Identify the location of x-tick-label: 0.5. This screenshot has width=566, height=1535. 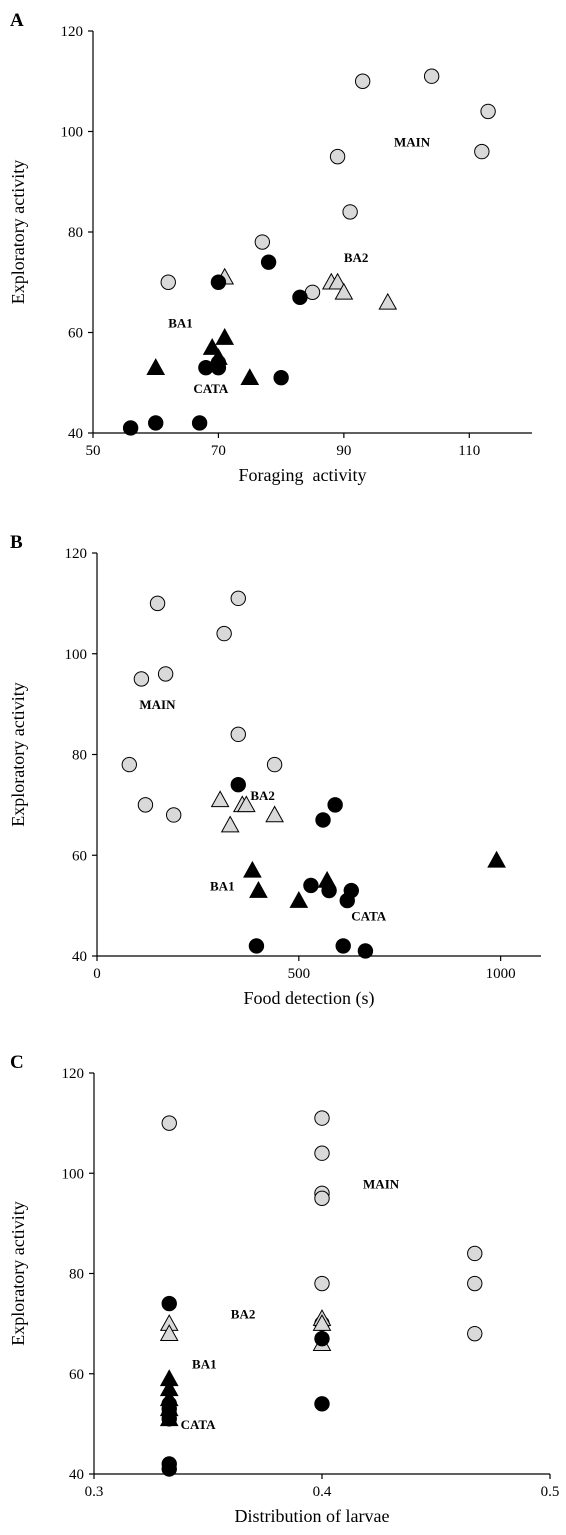
(550, 1492).